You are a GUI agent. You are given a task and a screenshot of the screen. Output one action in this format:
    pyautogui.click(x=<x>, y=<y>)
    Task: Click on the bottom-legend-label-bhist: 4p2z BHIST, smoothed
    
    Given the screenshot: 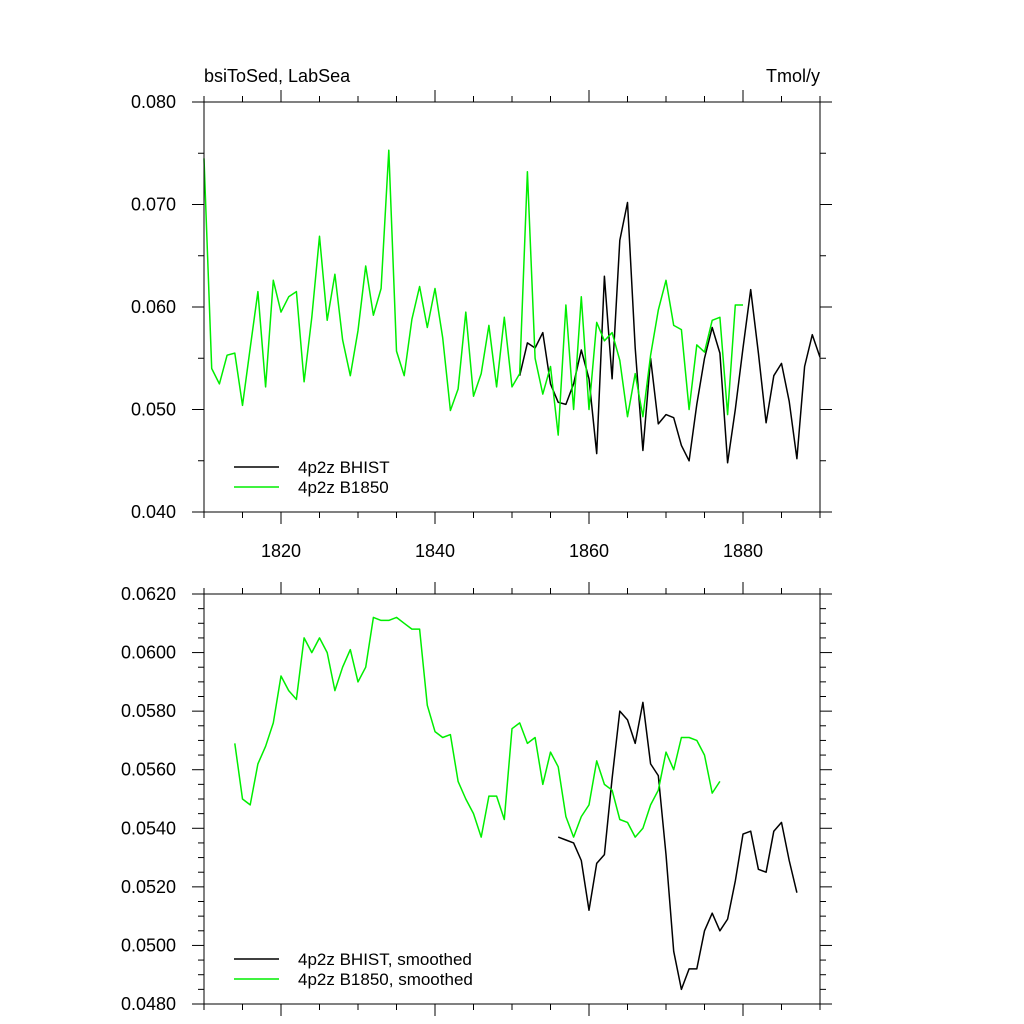 What is the action you would take?
    pyautogui.click(x=385, y=959)
    